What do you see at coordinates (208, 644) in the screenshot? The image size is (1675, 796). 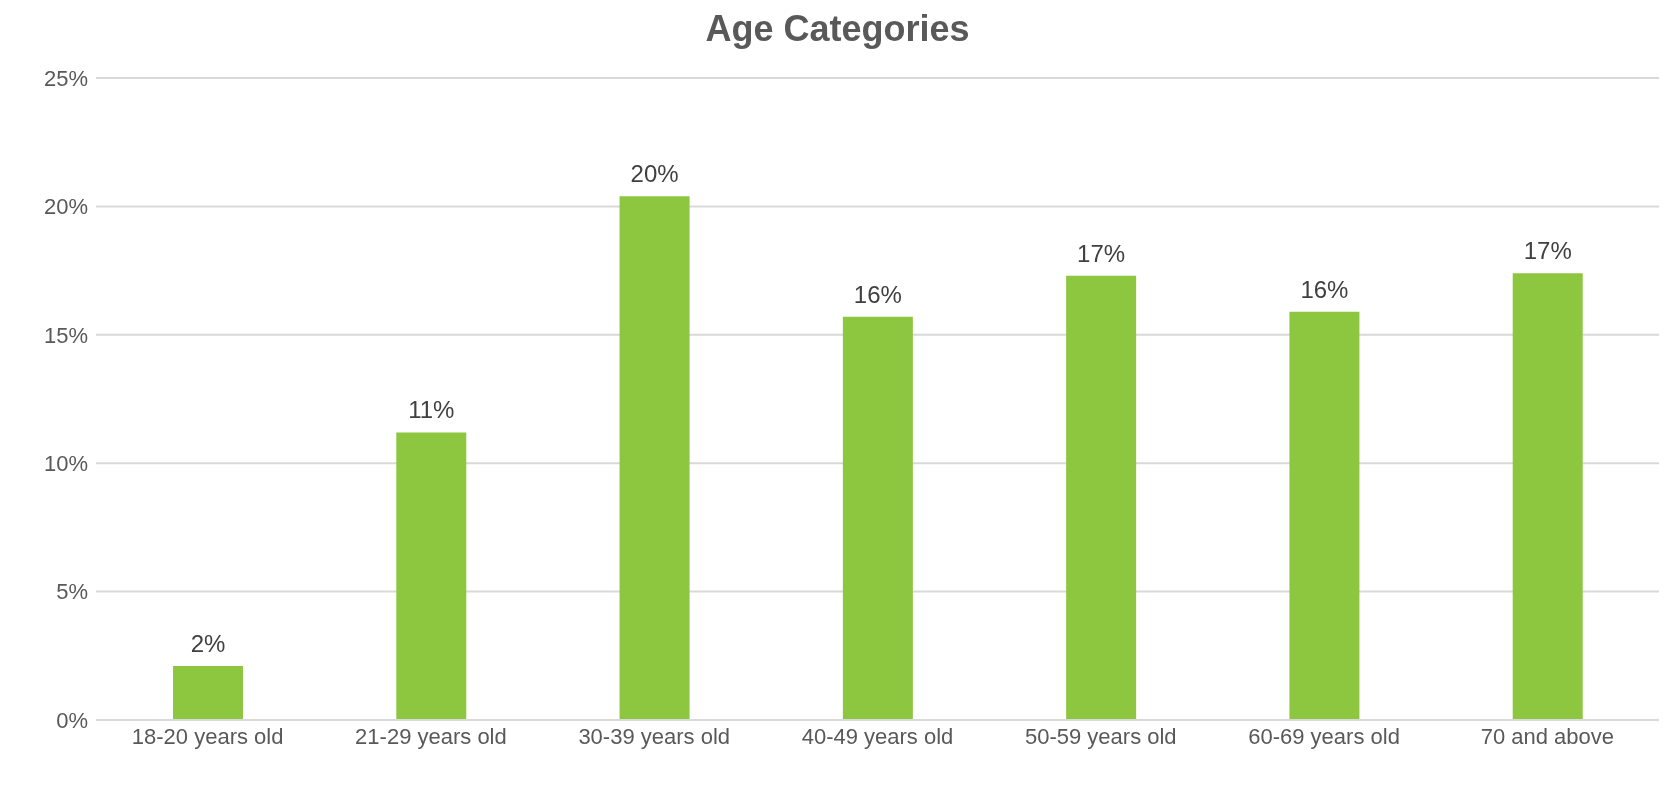 I see `data-label: 2%` at bounding box center [208, 644].